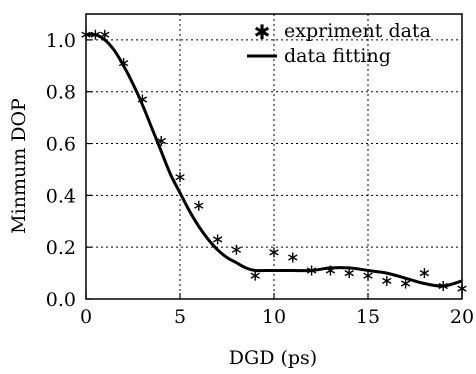 The height and width of the screenshot is (374, 476). I want to click on x-tick-label: 15, so click(368, 317).